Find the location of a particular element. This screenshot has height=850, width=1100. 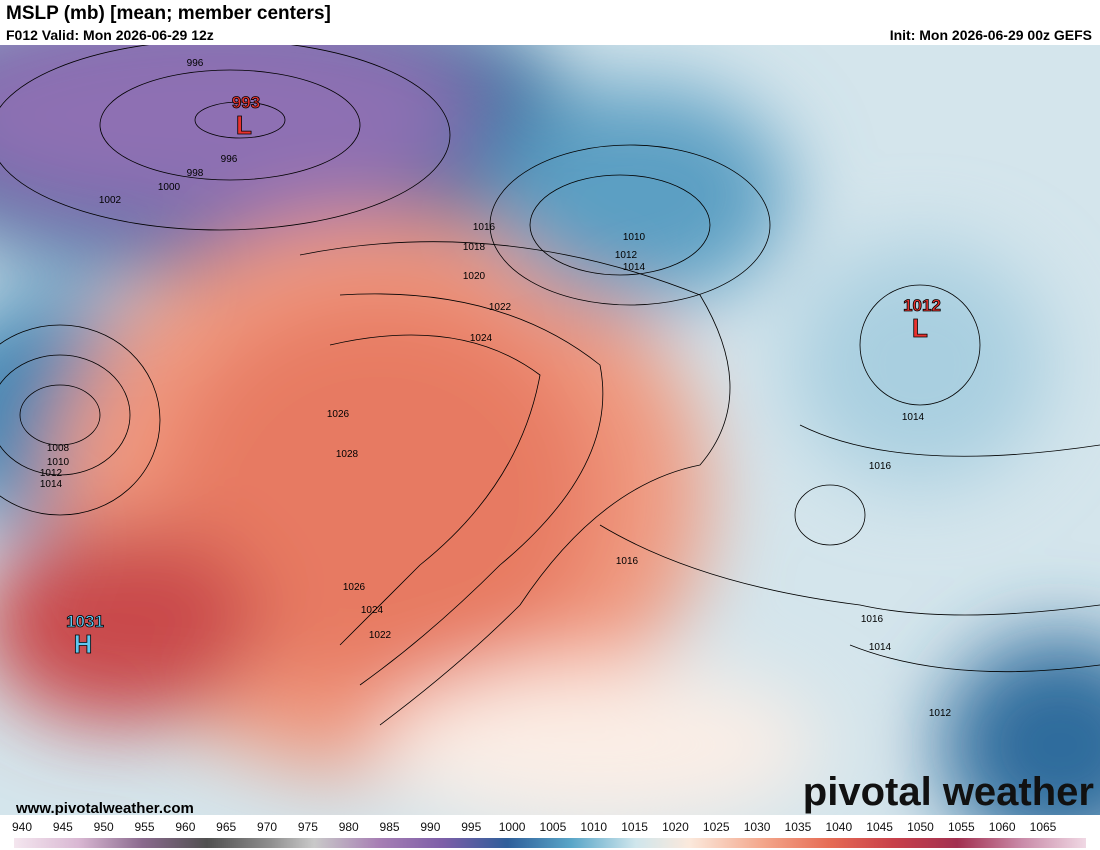

center-value: 1031 is located at coordinates (85, 621).